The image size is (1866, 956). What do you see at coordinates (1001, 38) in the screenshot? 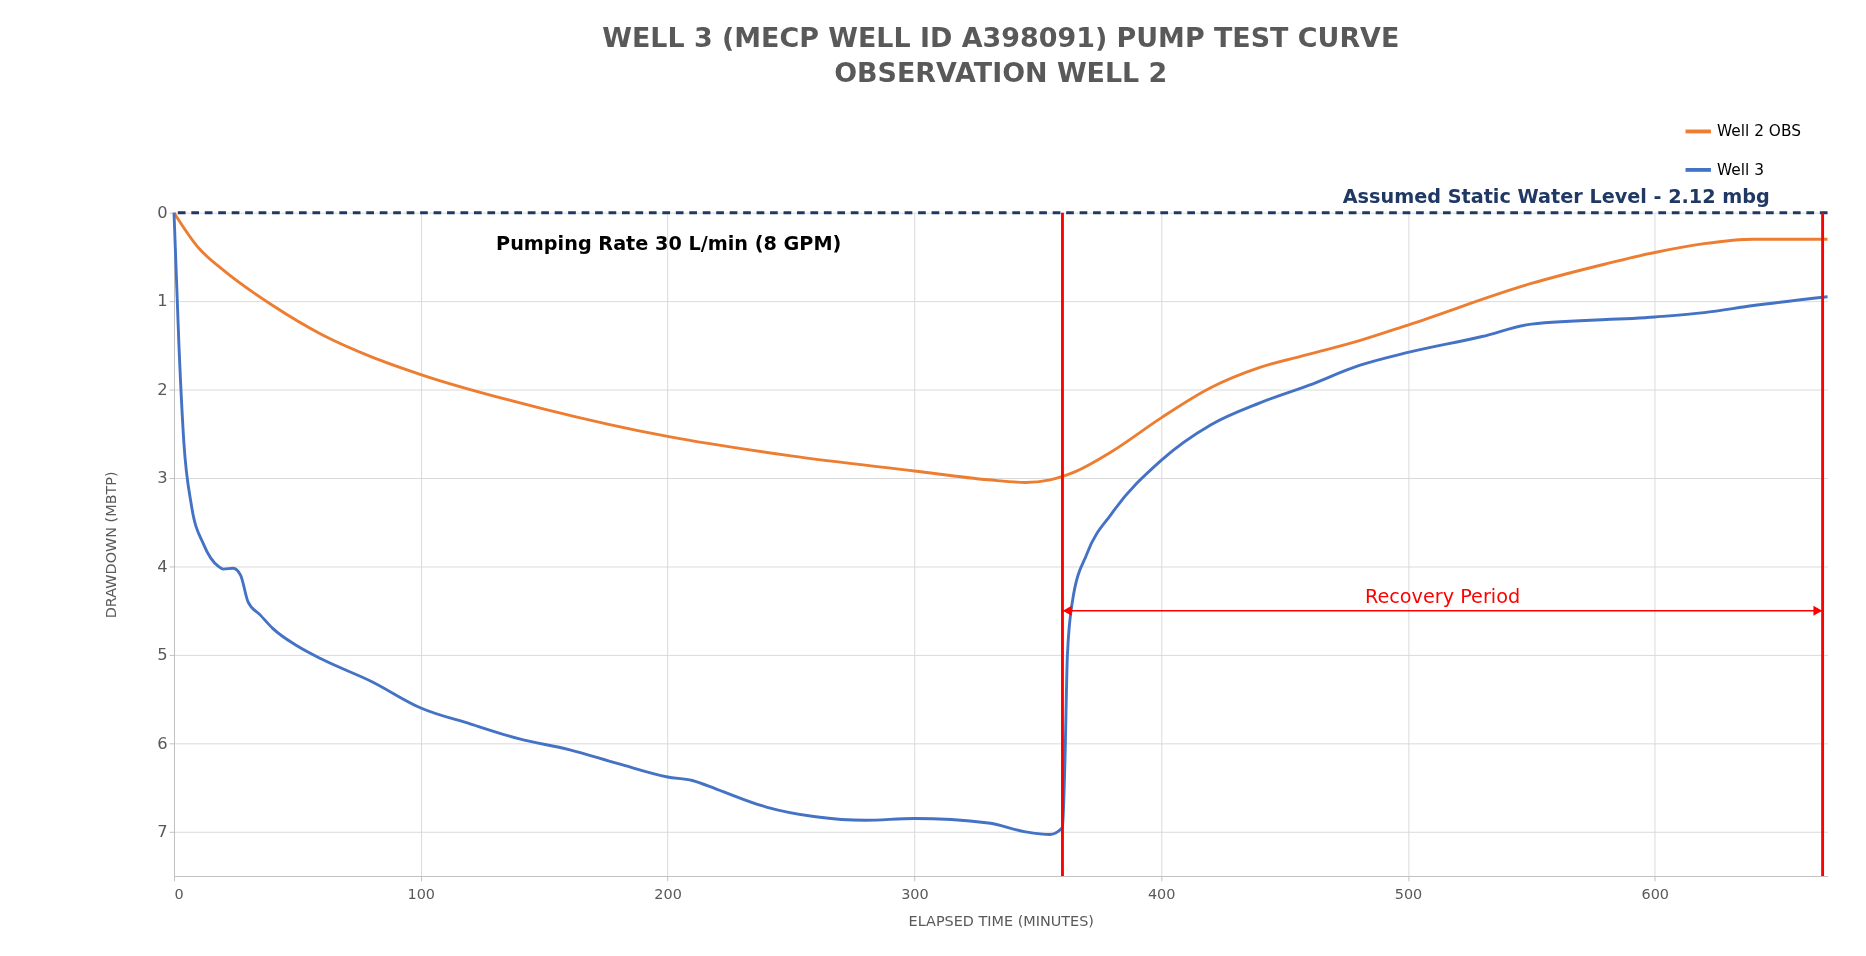
I see `chart-title: WELL 3 (MECP WELL ID A398091) PUMP TEST CURVE` at bounding box center [1001, 38].